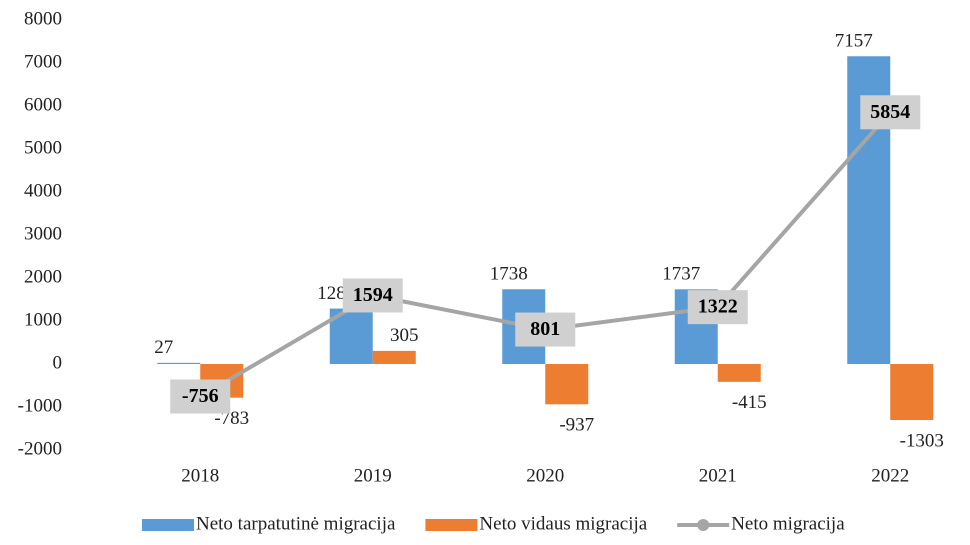 This screenshot has height=545, width=970. I want to click on data-label: -415, so click(749, 402).